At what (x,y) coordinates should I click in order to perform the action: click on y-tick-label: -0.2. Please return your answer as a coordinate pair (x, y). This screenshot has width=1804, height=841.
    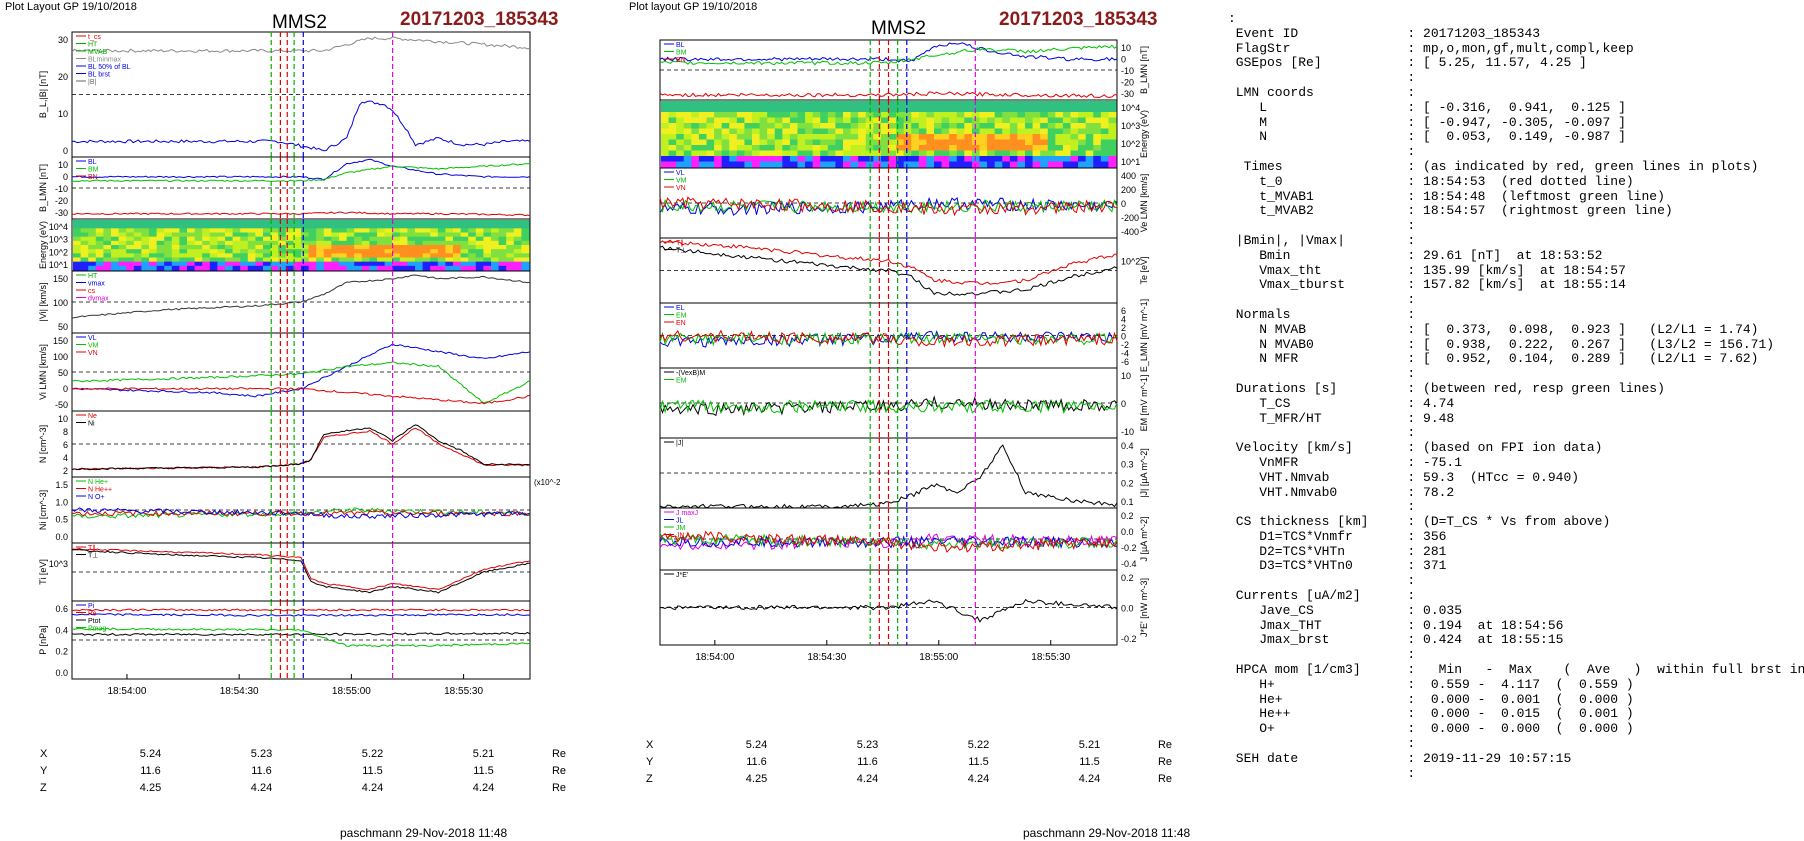
    Looking at the image, I should click on (1129, 639).